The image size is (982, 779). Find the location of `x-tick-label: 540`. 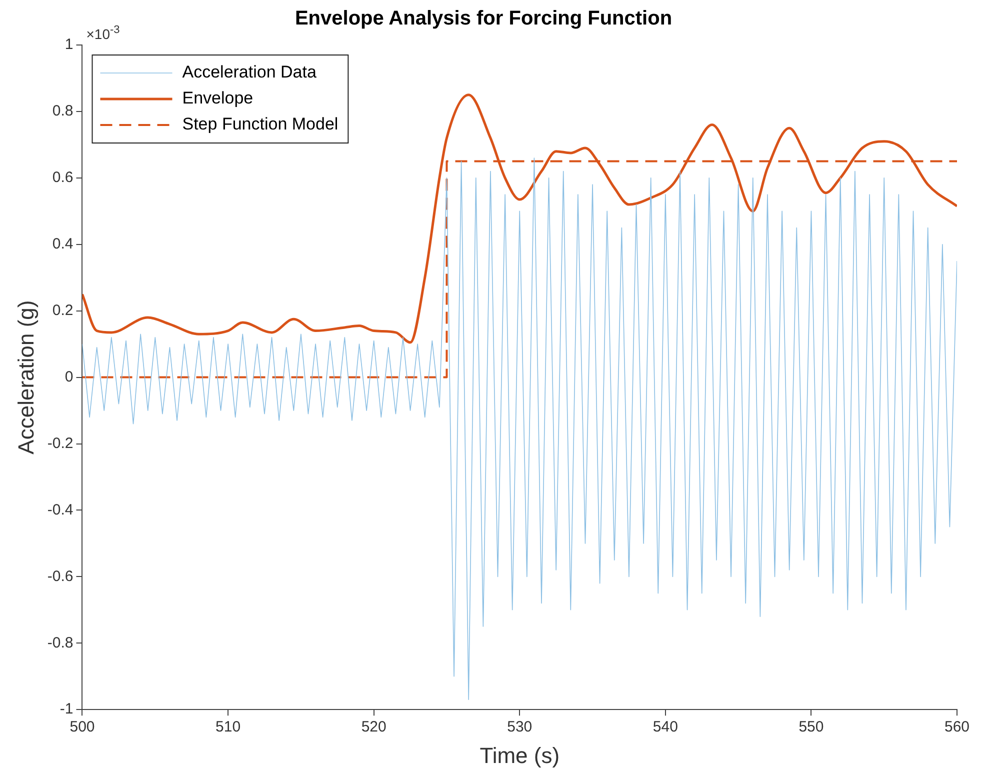

x-tick-label: 540 is located at coordinates (665, 727).